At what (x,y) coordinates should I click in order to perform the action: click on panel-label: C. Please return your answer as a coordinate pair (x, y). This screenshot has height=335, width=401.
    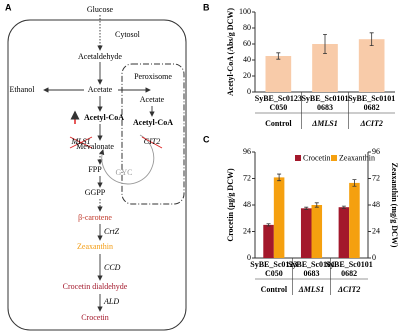
    Looking at the image, I should click on (206, 139).